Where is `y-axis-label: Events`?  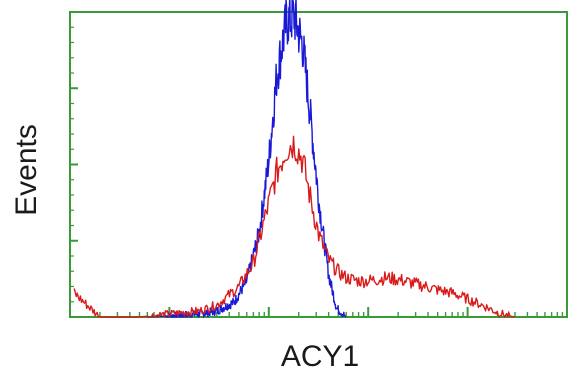
y-axis-label: Events is located at coordinates (26, 170).